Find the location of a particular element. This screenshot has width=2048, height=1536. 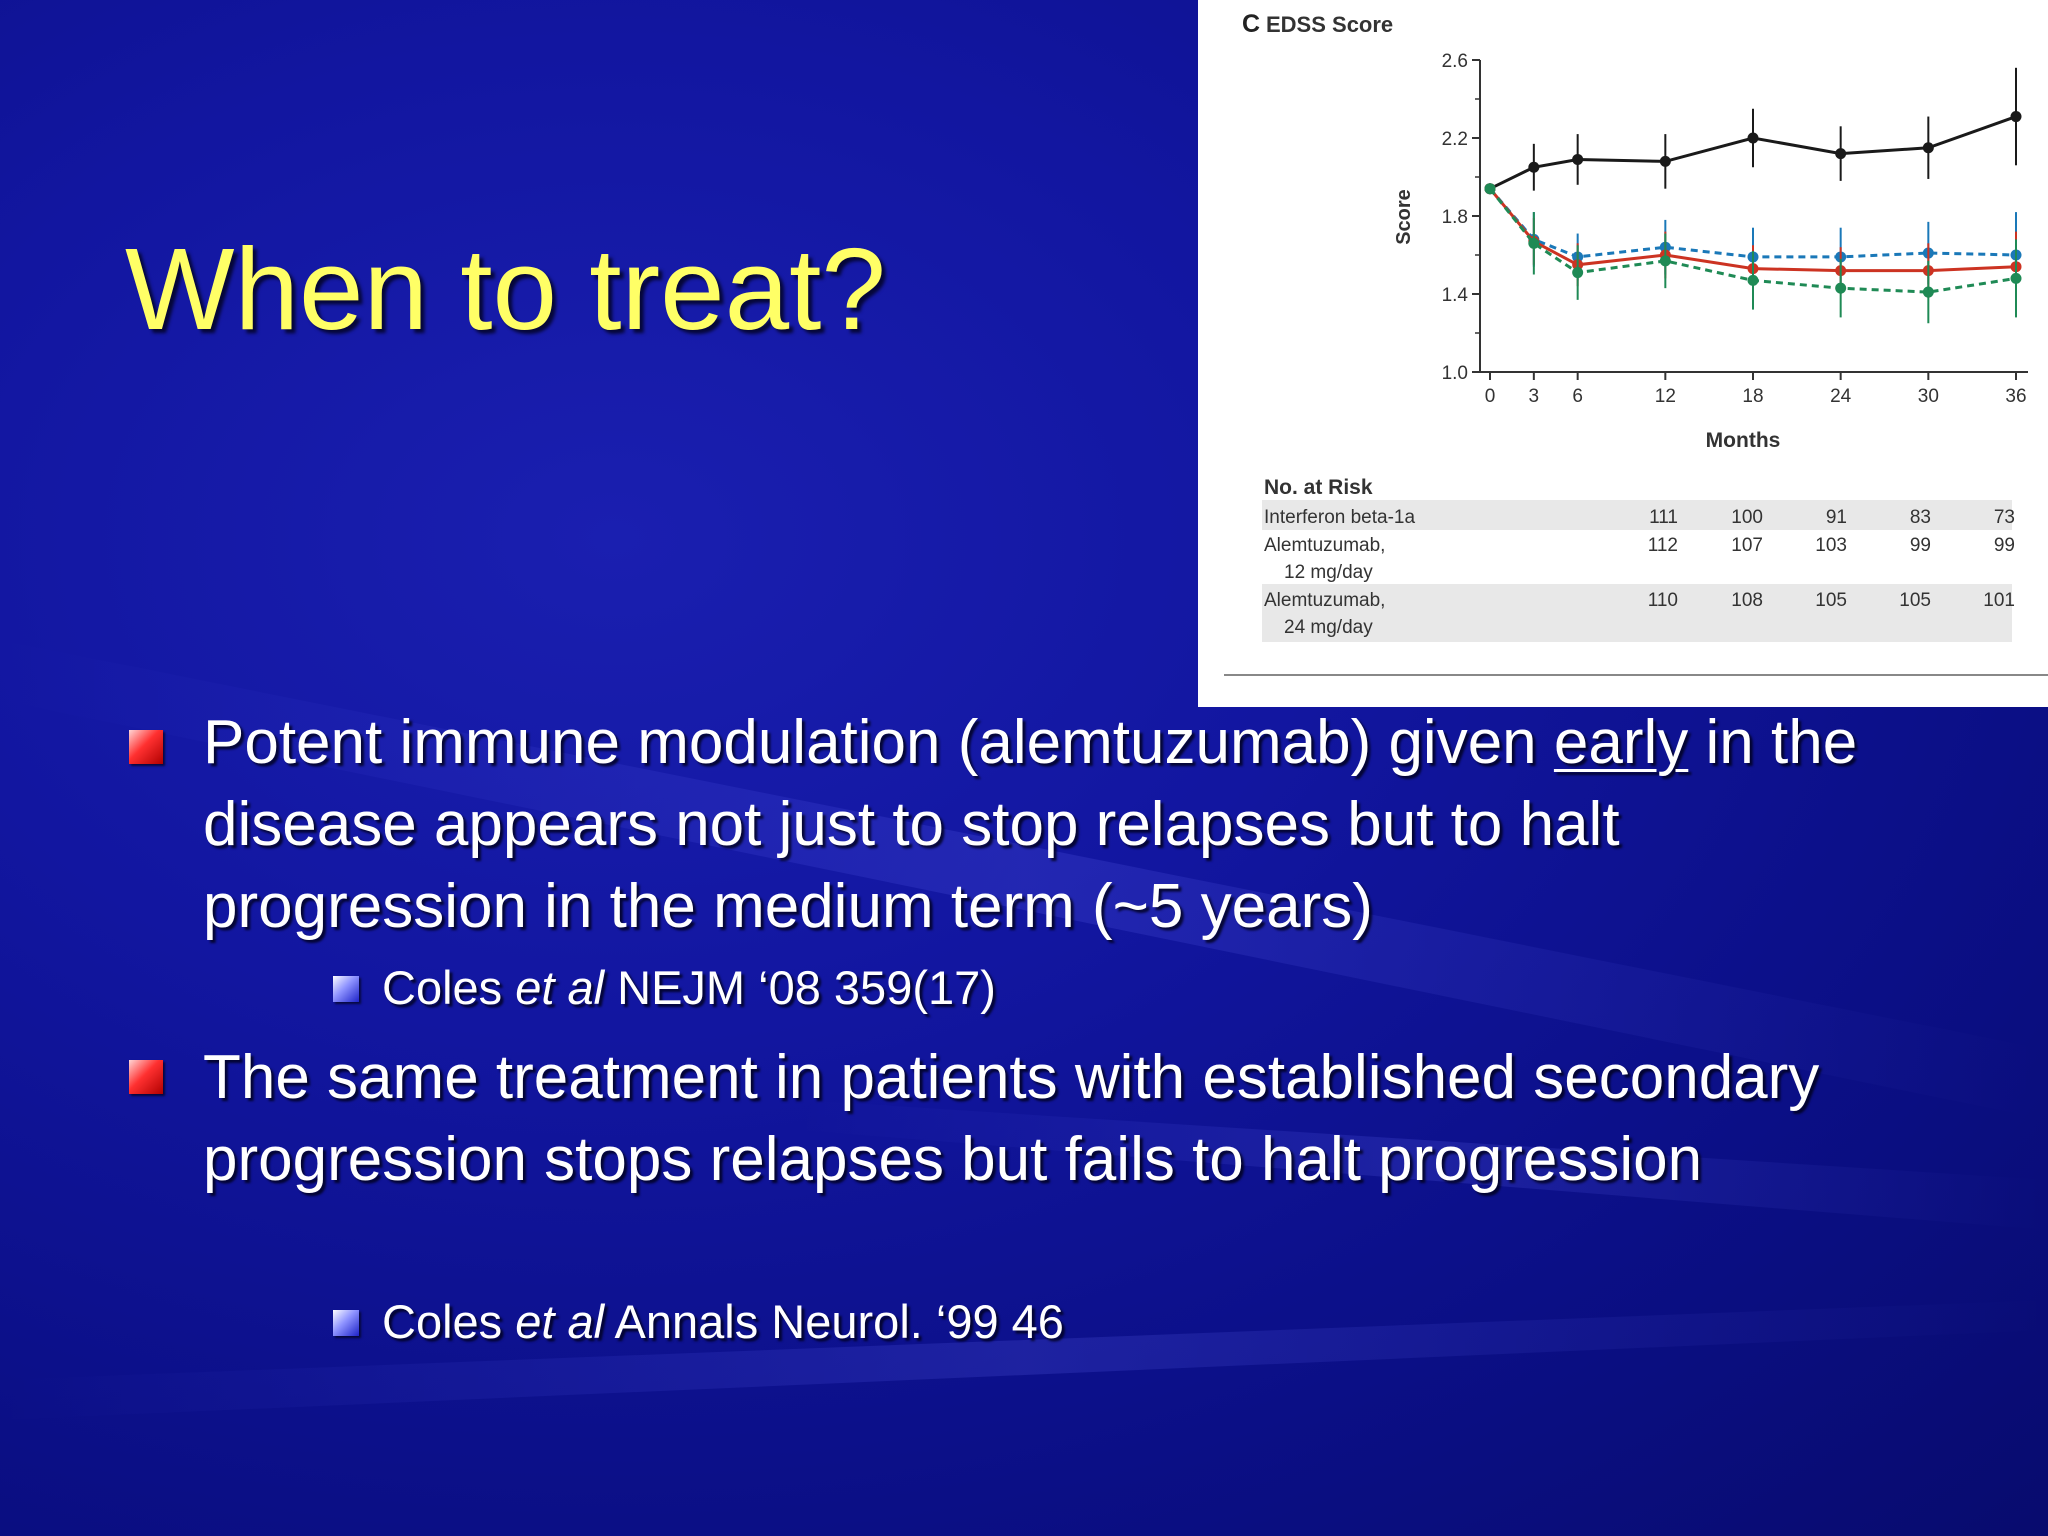

chart-title: EDSS Score is located at coordinates (1329, 24).